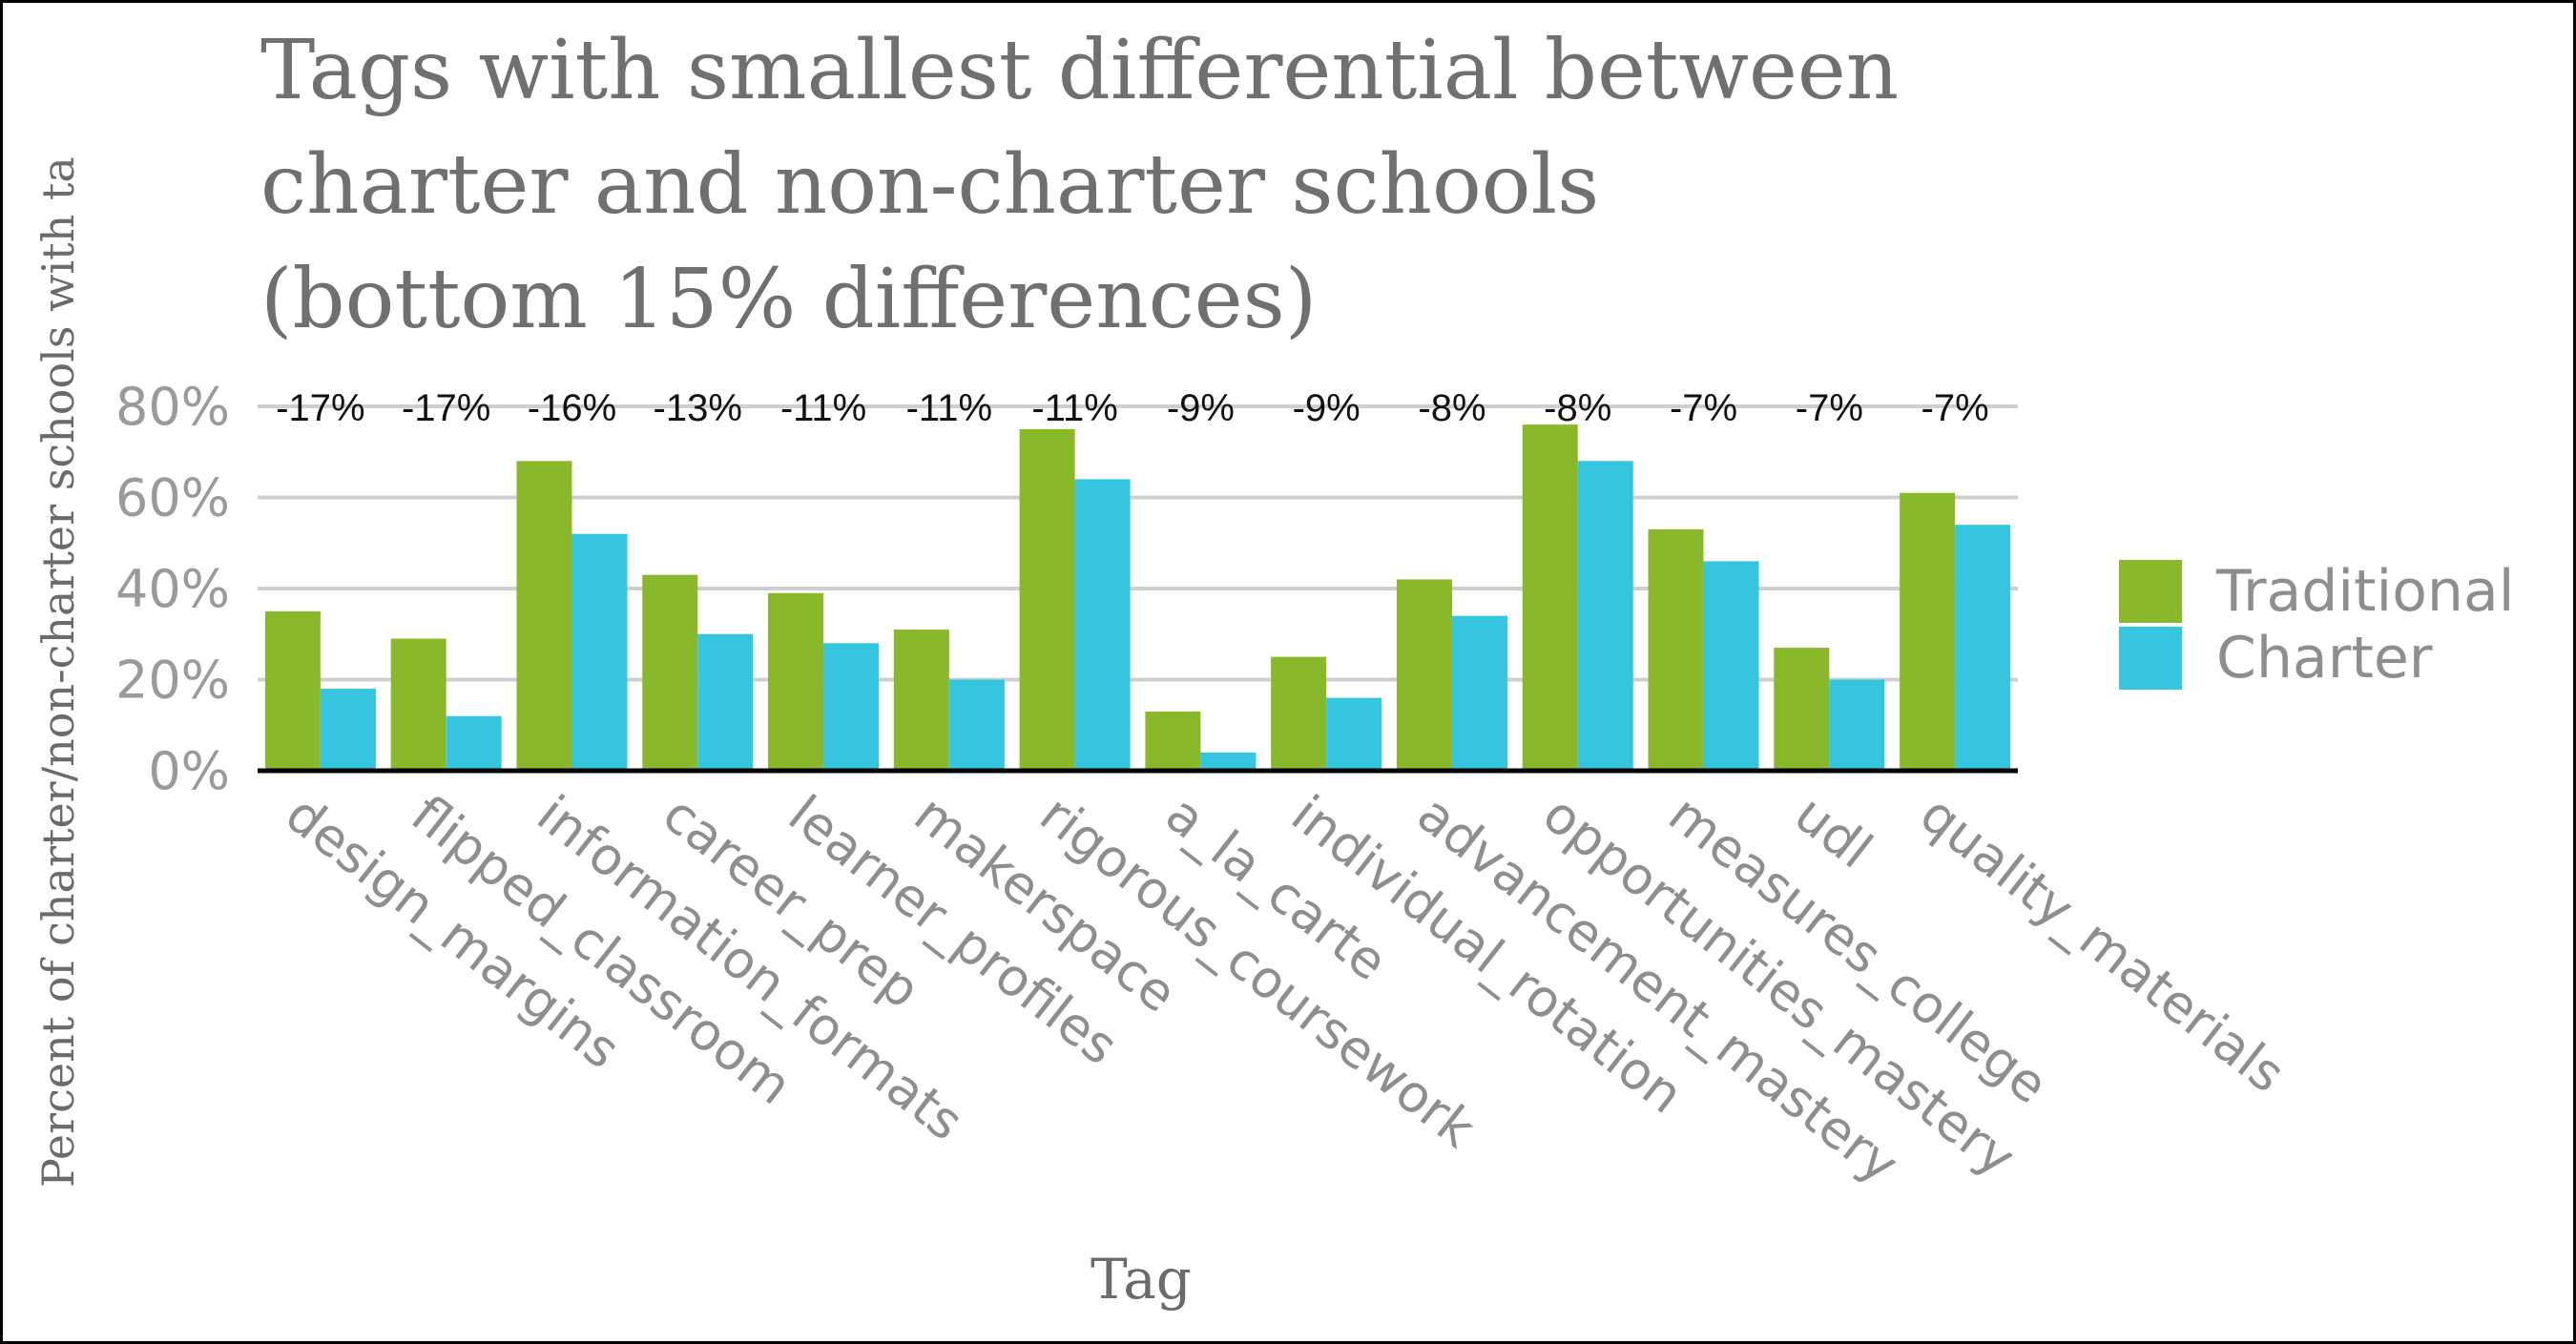  I want to click on y-tick-label: 80%, so click(172, 407).